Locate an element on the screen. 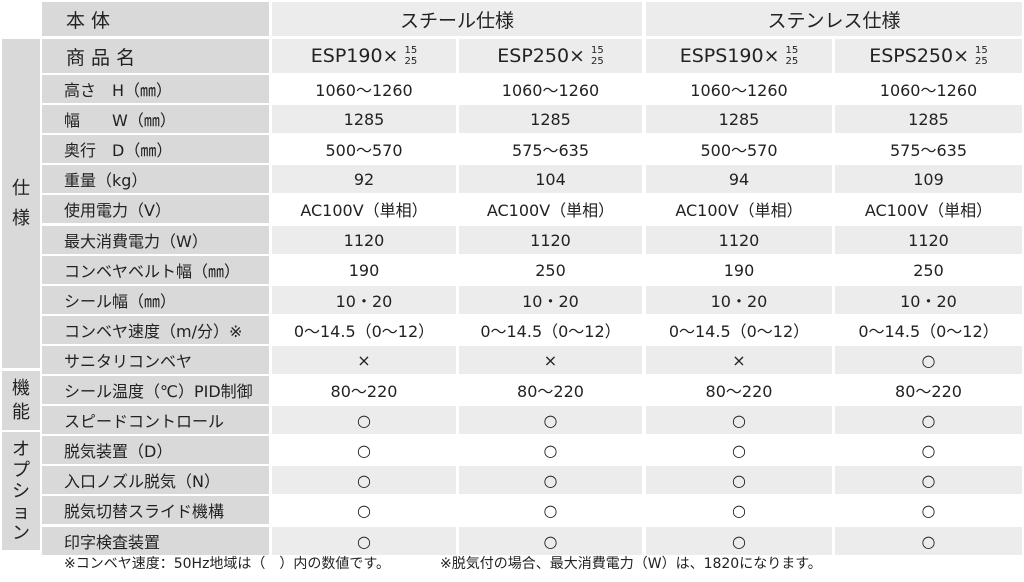 The height and width of the screenshot is (582, 1024). row-value: 94 is located at coordinates (739, 179).